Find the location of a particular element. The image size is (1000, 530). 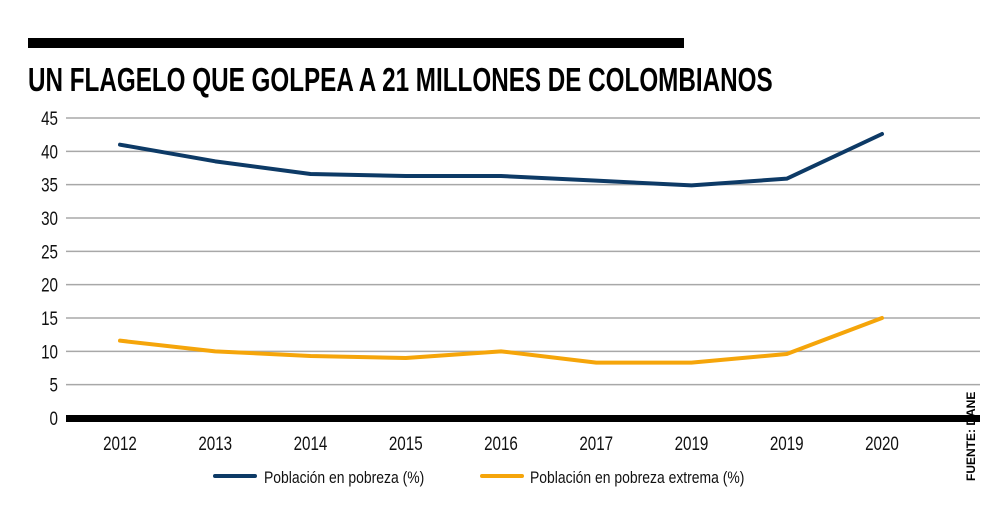

y-tick-label: 25 is located at coordinates (49, 252).